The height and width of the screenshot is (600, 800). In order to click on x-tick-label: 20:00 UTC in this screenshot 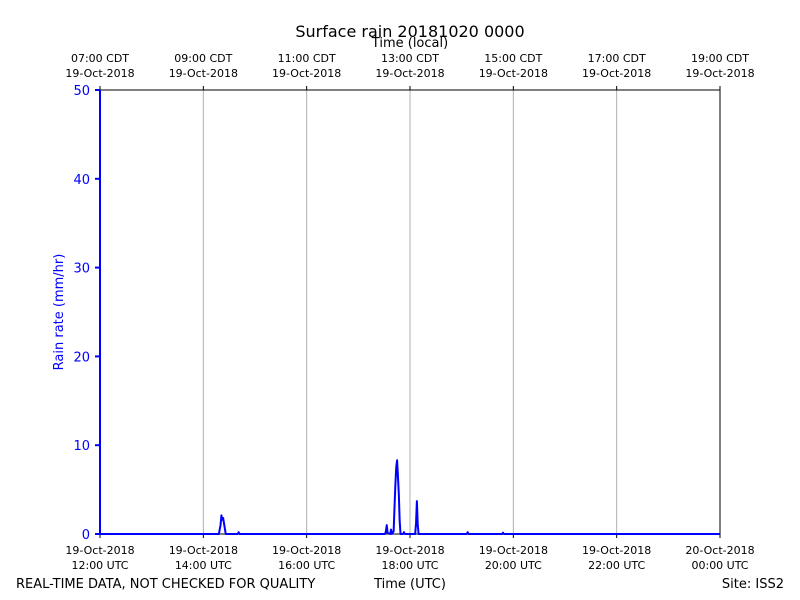, I will do `click(513, 565)`.